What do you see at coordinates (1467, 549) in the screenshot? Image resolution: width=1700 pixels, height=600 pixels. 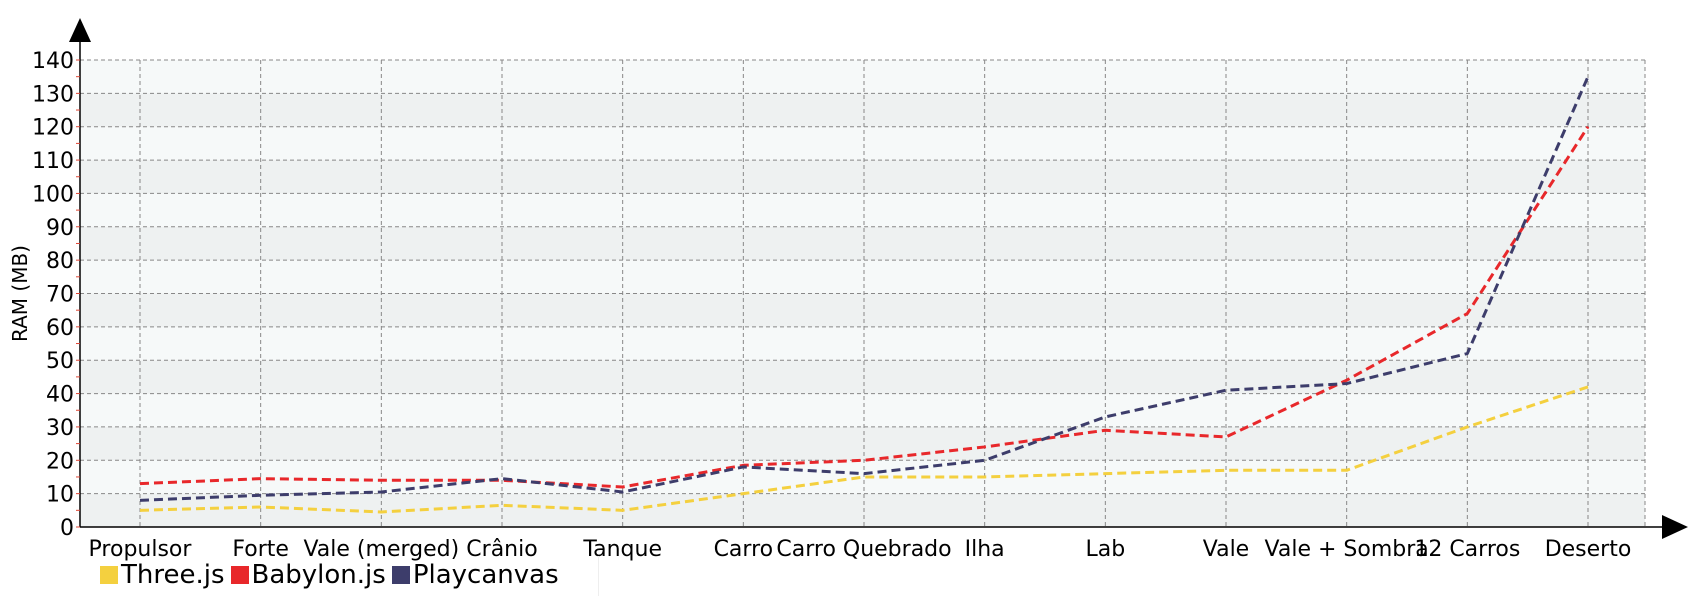 I see `x-tick-label: 12 Carros` at bounding box center [1467, 549].